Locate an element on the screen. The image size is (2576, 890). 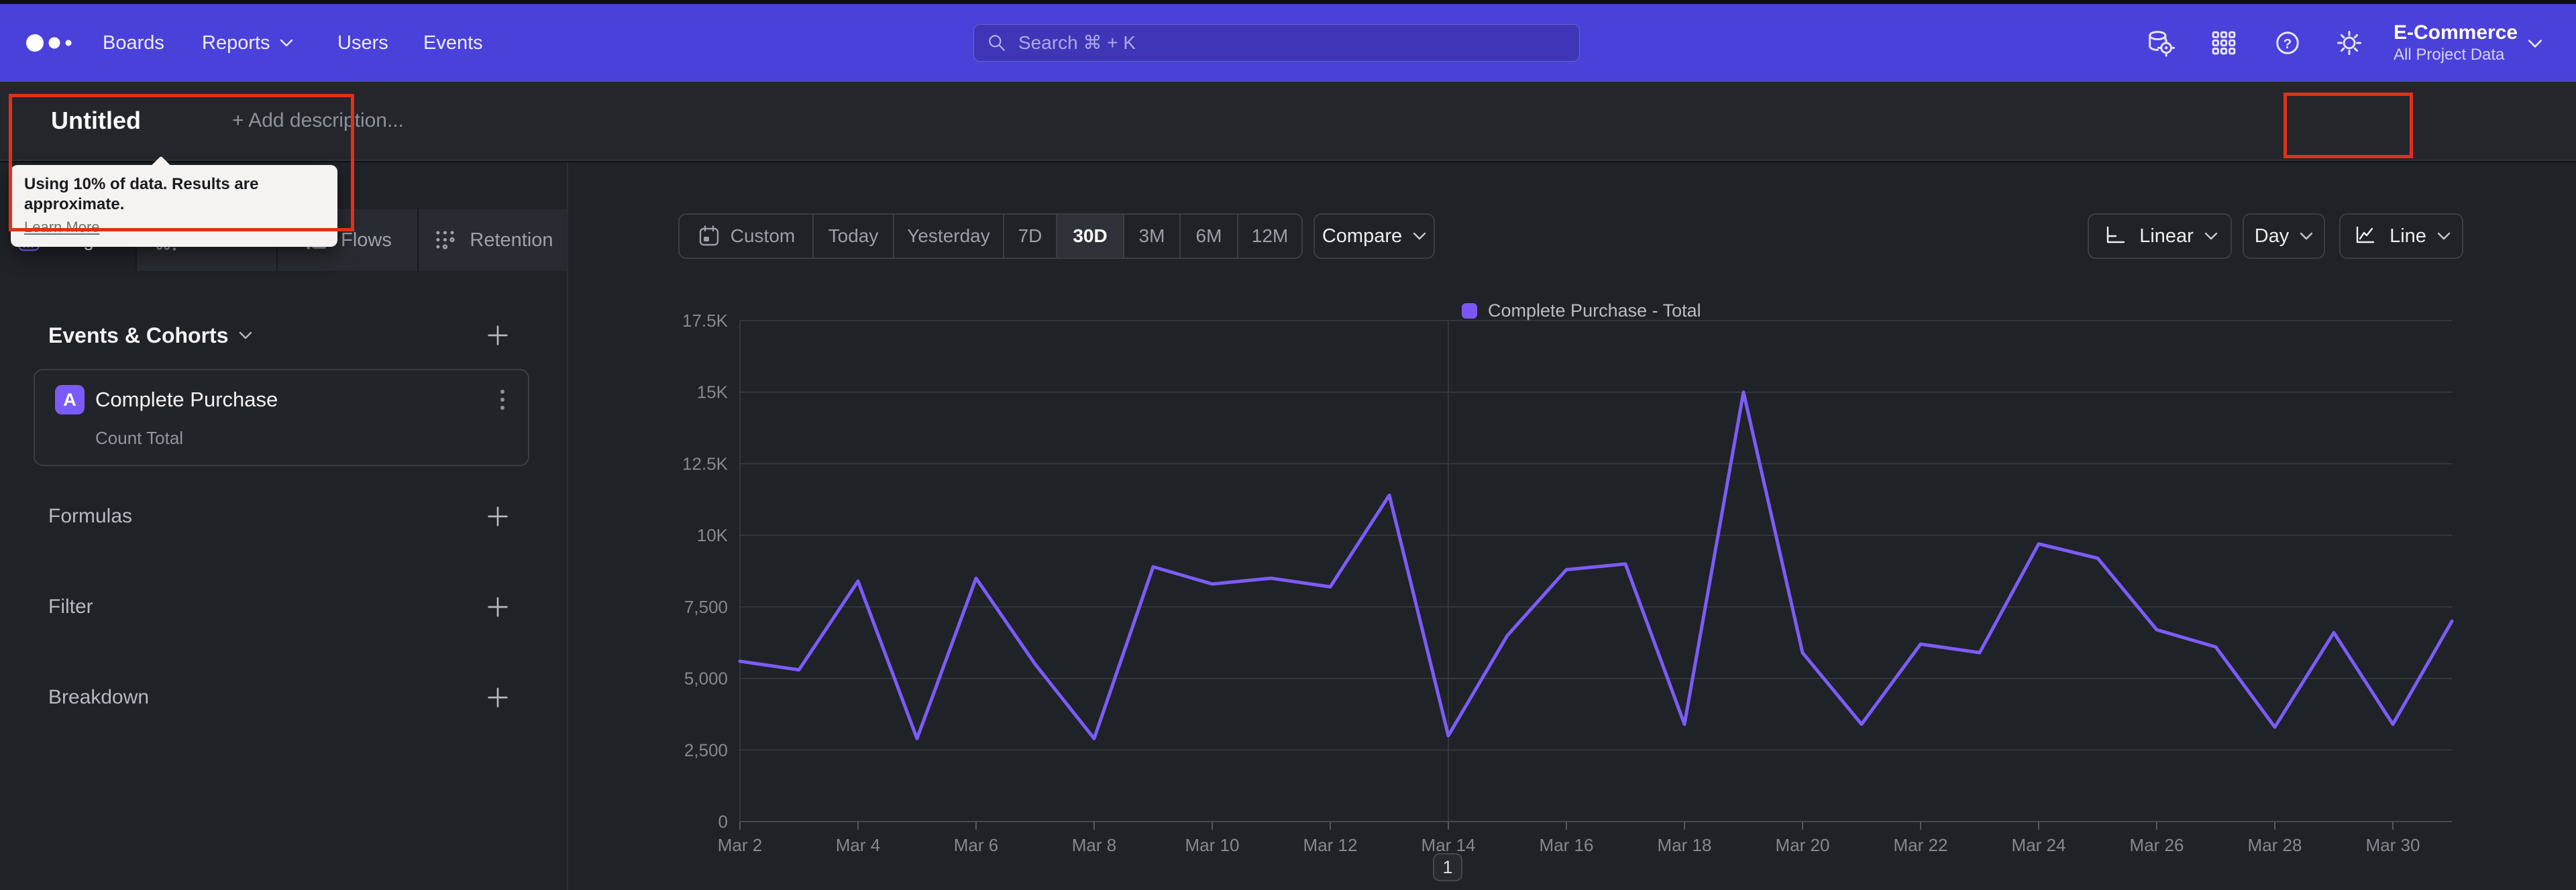
range-6m-label: 6M is located at coordinates (1208, 235).